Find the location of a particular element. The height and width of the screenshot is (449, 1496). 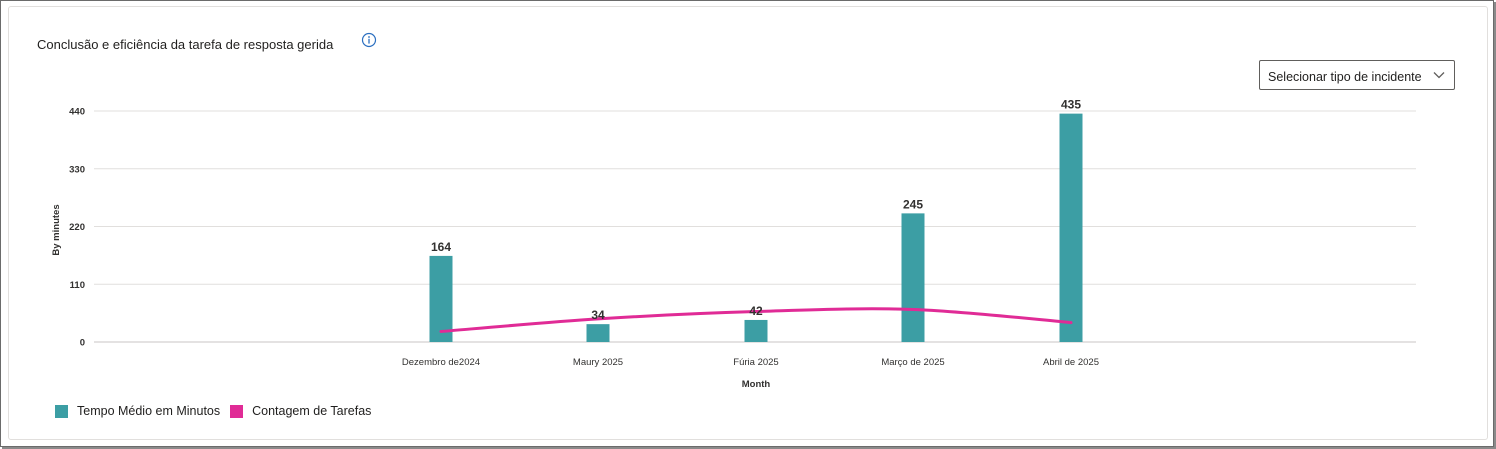

legend-swatch-line is located at coordinates (237, 411).